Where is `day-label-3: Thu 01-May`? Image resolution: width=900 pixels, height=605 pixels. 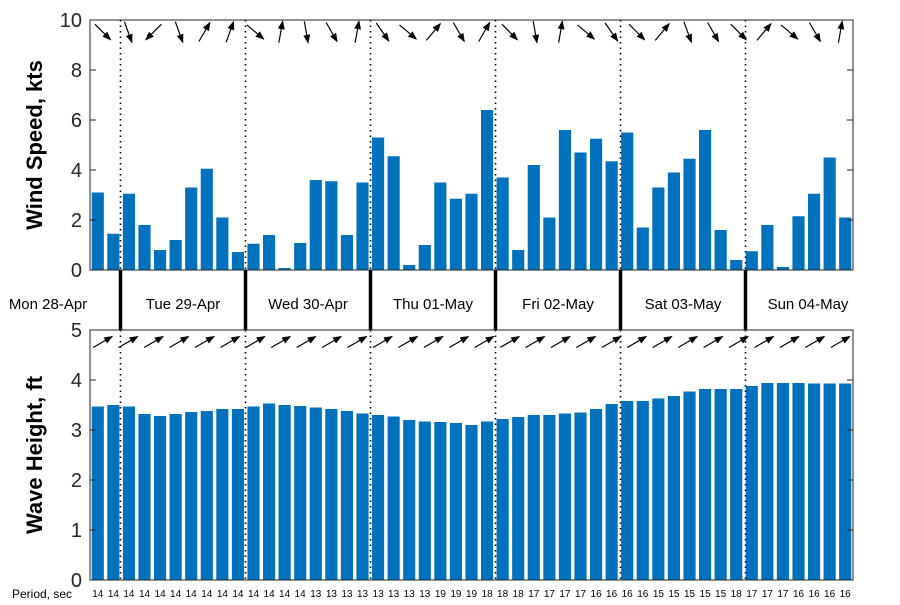 day-label-3: Thu 01-May is located at coordinates (433, 304).